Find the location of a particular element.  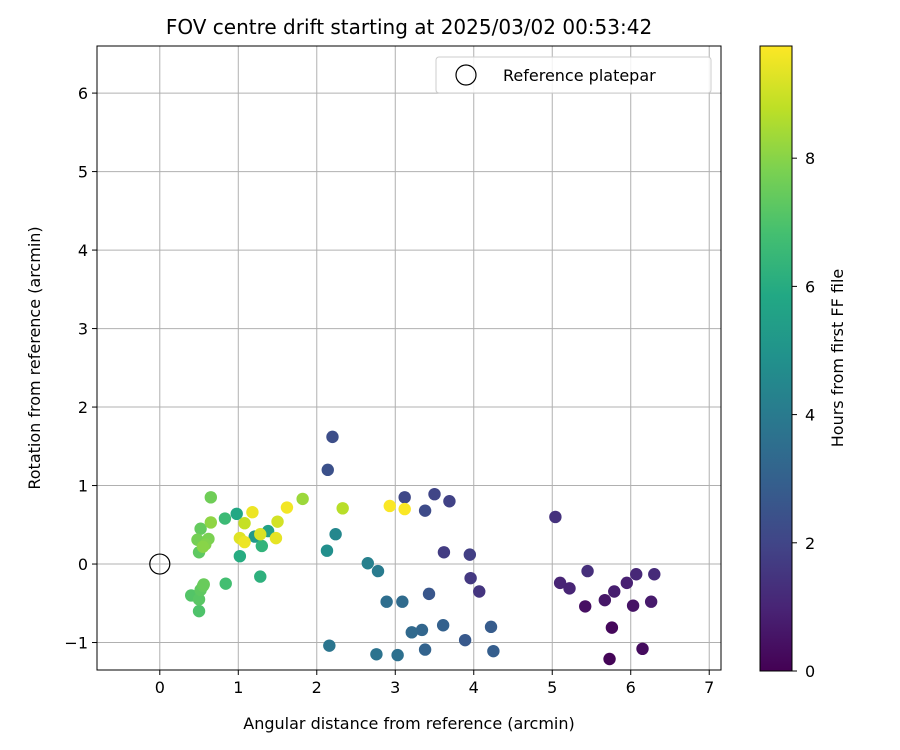

legend: Reference platepar is located at coordinates (573, 75).